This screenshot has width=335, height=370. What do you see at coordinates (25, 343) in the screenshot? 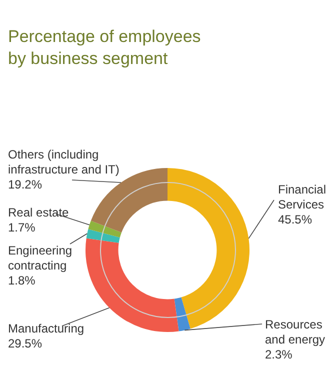
I see `data-label: 29.5%` at bounding box center [25, 343].